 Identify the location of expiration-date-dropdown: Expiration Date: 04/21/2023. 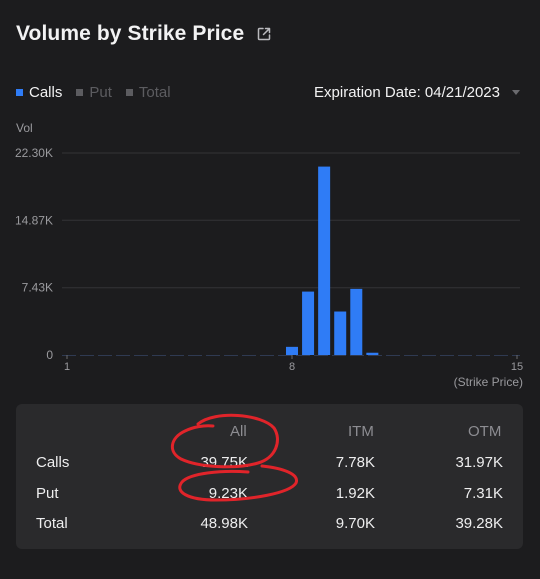
(417, 92).